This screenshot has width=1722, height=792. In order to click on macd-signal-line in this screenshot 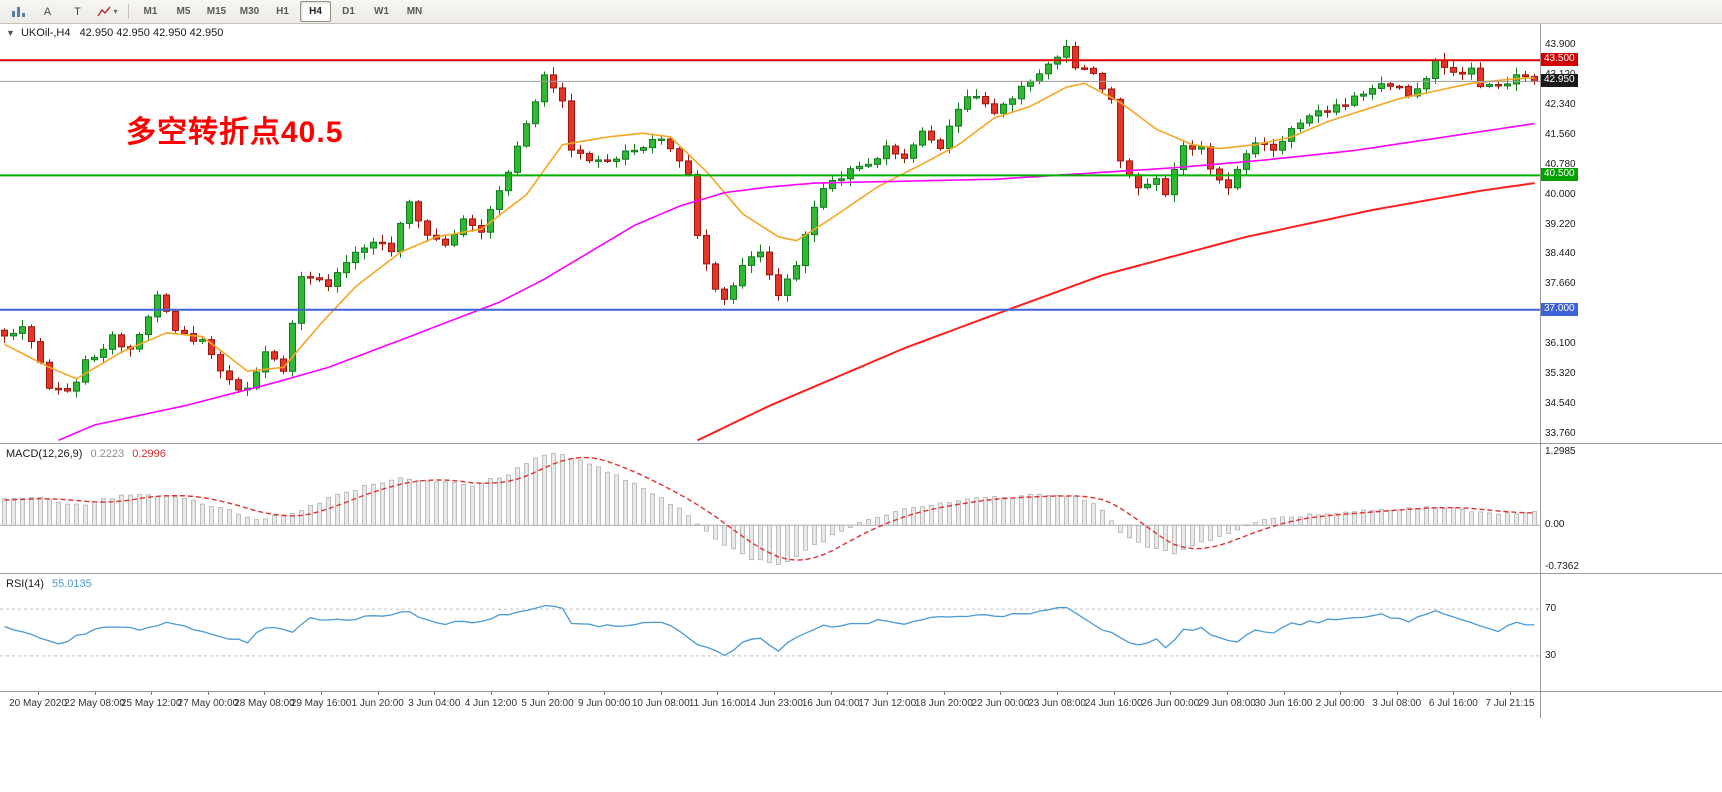, I will do `click(769, 508)`.